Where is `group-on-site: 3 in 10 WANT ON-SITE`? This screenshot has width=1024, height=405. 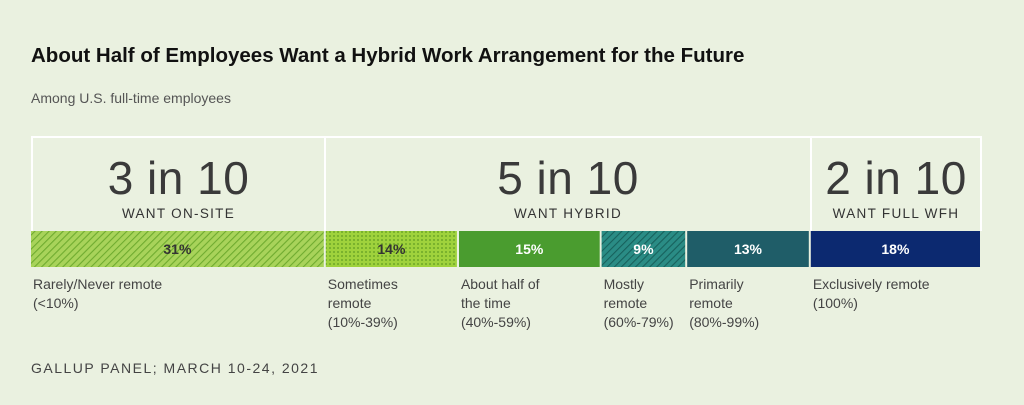 group-on-site: 3 in 10 WANT ON-SITE is located at coordinates (178, 183).